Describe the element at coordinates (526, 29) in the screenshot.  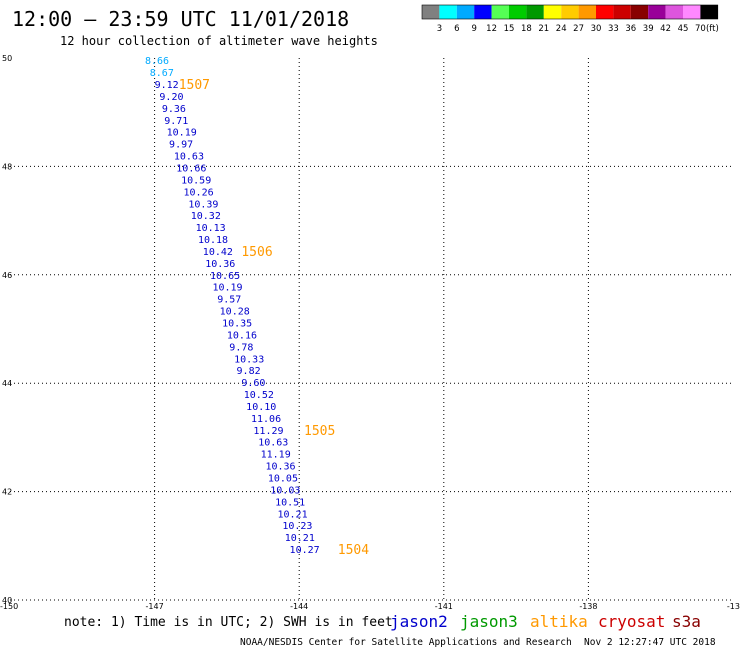
I see `colorbar-label: 18` at that location.